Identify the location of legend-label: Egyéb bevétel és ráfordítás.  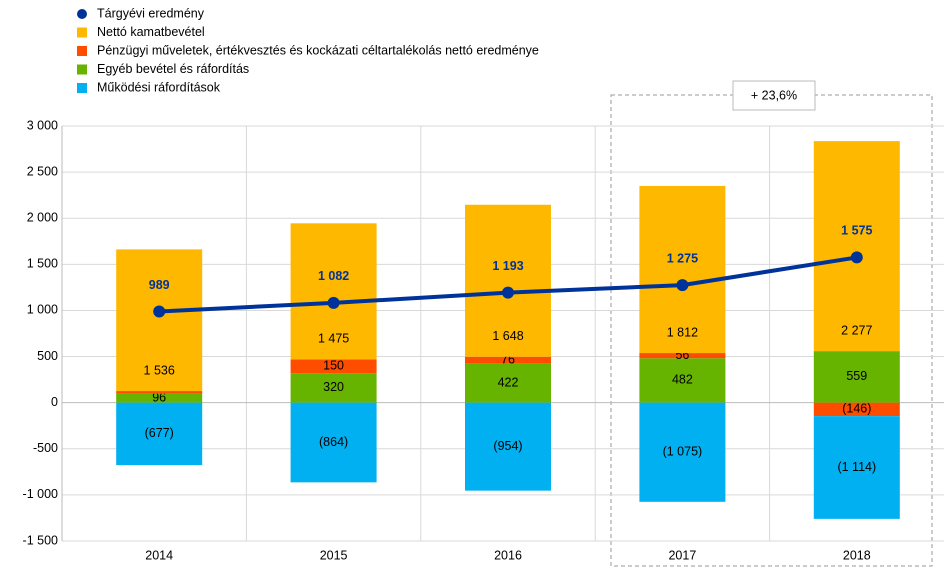
(173, 69).